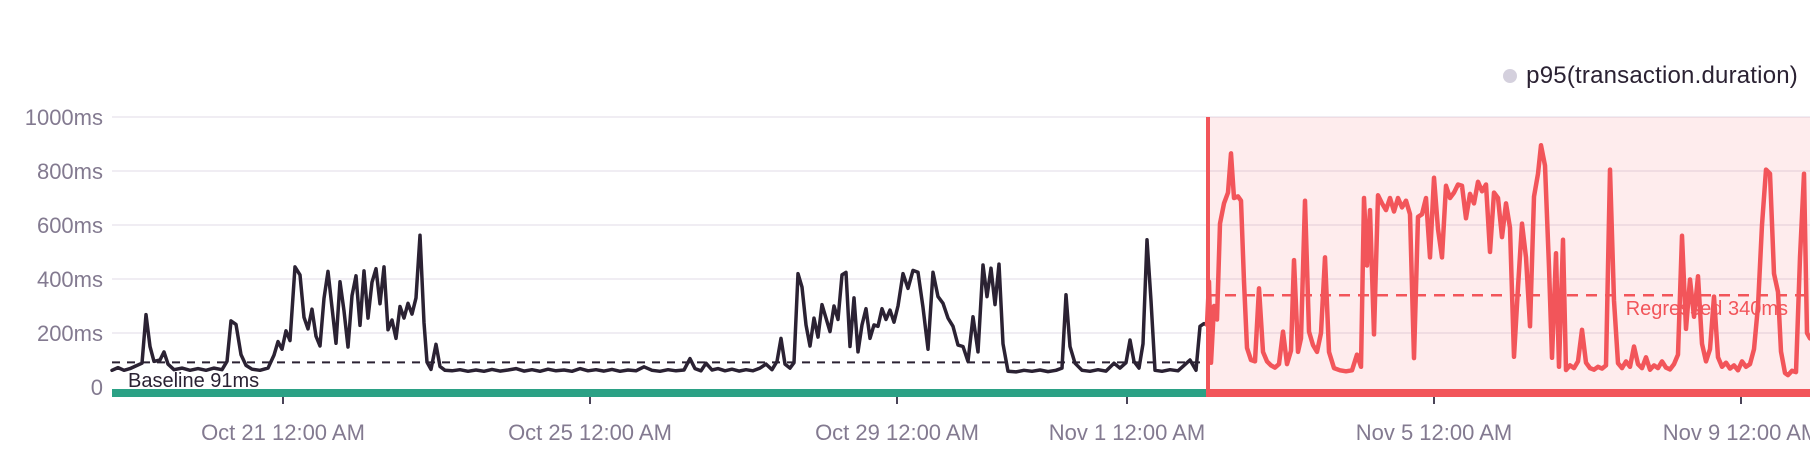 This screenshot has width=1810, height=466. I want to click on y-axis-label-800: 800ms, so click(70, 171).